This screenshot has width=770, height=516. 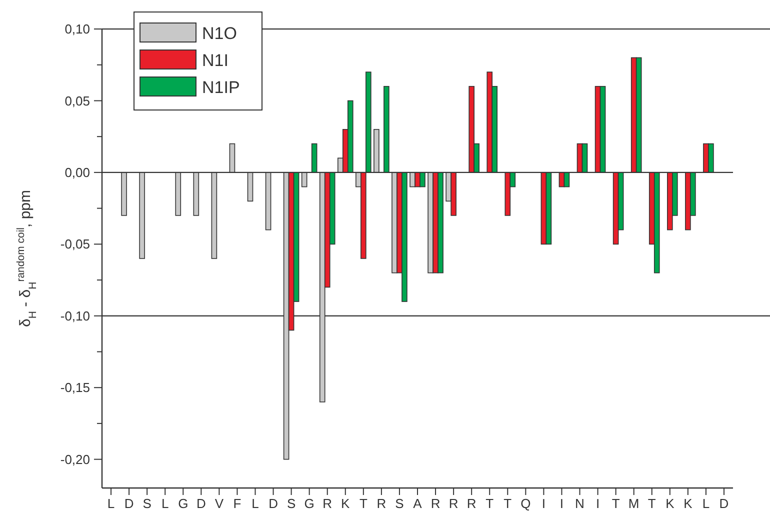 What do you see at coordinates (237, 503) in the screenshot?
I see `x-tick-label: F` at bounding box center [237, 503].